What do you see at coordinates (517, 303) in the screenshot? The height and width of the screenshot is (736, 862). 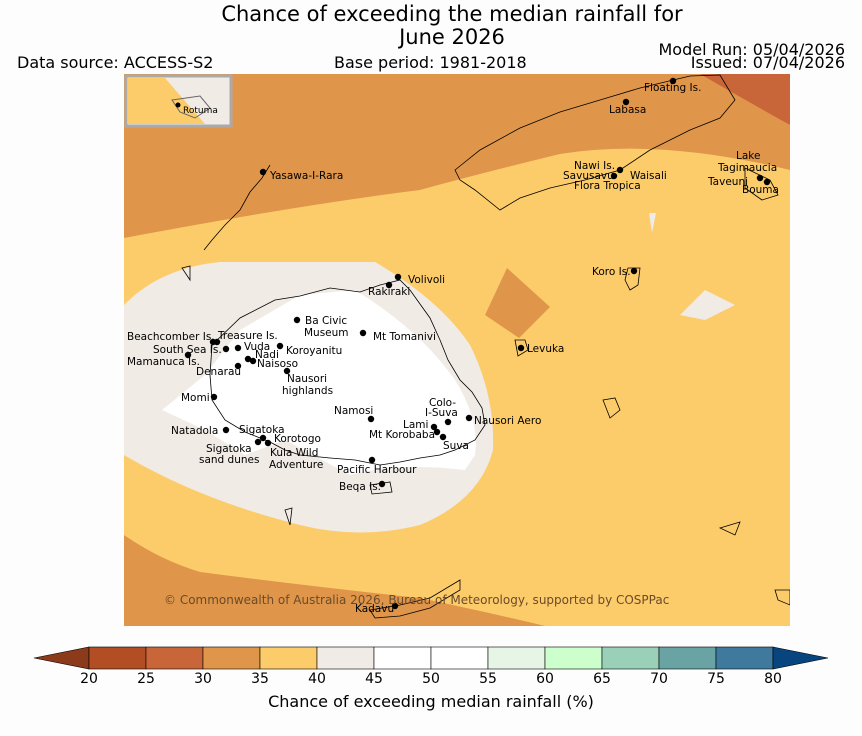 I see `zone-30-35-patch` at bounding box center [517, 303].